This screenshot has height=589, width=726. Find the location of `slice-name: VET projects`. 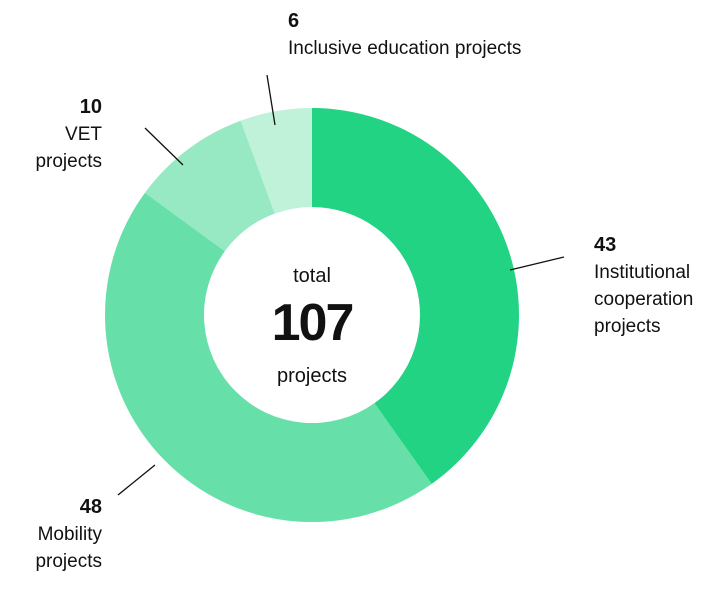

slice-name: VET projects is located at coordinates (68, 148).